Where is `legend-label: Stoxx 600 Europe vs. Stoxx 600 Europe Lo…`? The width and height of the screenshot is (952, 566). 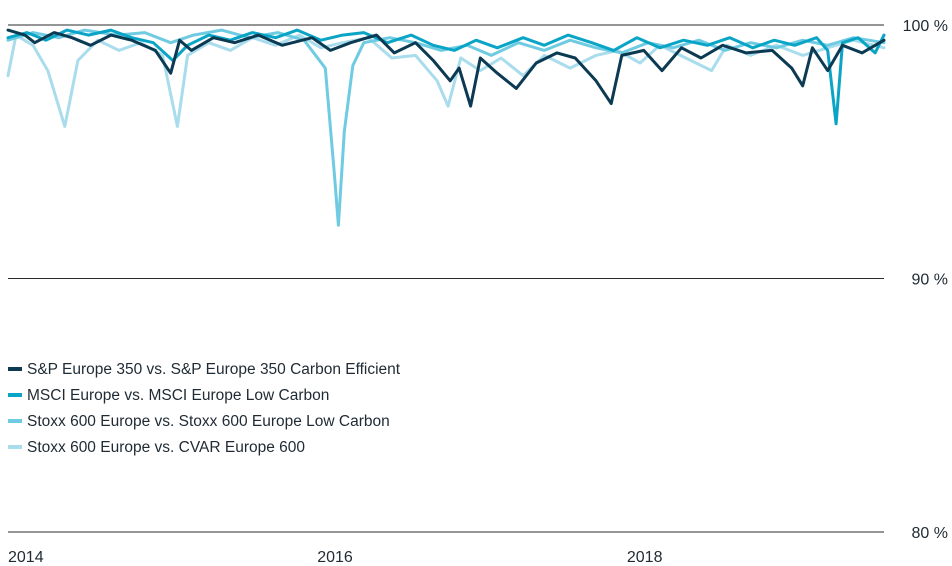 legend-label: Stoxx 600 Europe vs. Stoxx 600 Europe Lo… is located at coordinates (208, 421).